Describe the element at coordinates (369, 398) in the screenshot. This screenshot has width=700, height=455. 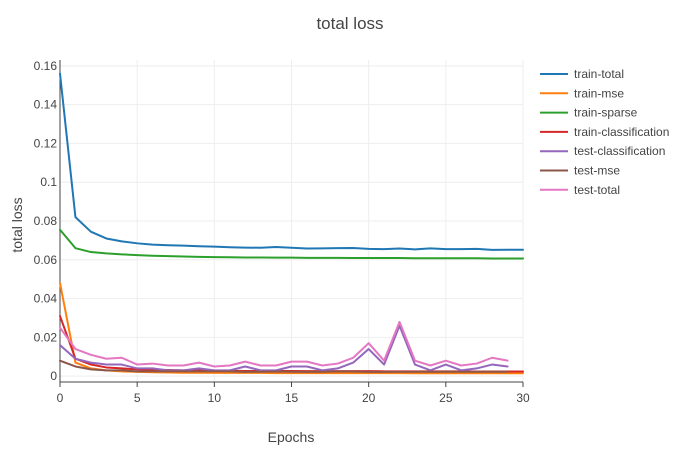
I see `x-tick-label: 20` at that location.